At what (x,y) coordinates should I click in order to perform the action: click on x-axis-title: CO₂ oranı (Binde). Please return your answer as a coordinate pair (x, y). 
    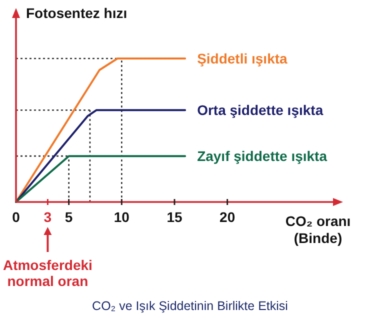
    Looking at the image, I should click on (318, 229).